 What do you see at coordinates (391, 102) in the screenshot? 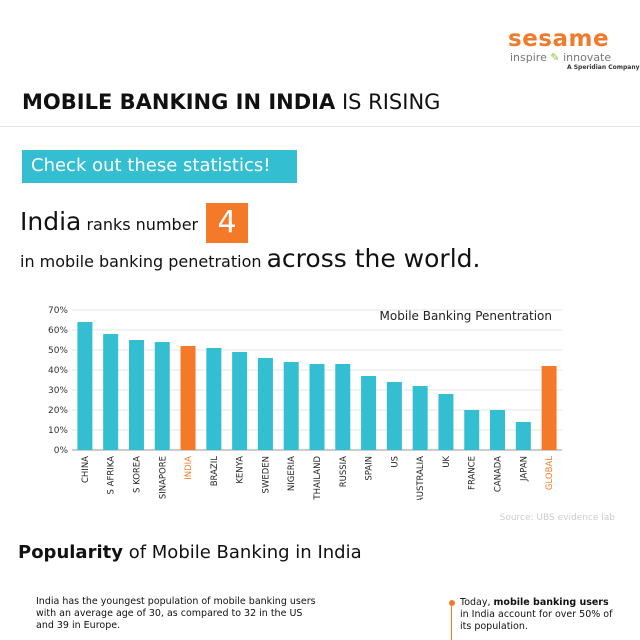
I see `title-rest: IS RISING` at bounding box center [391, 102].